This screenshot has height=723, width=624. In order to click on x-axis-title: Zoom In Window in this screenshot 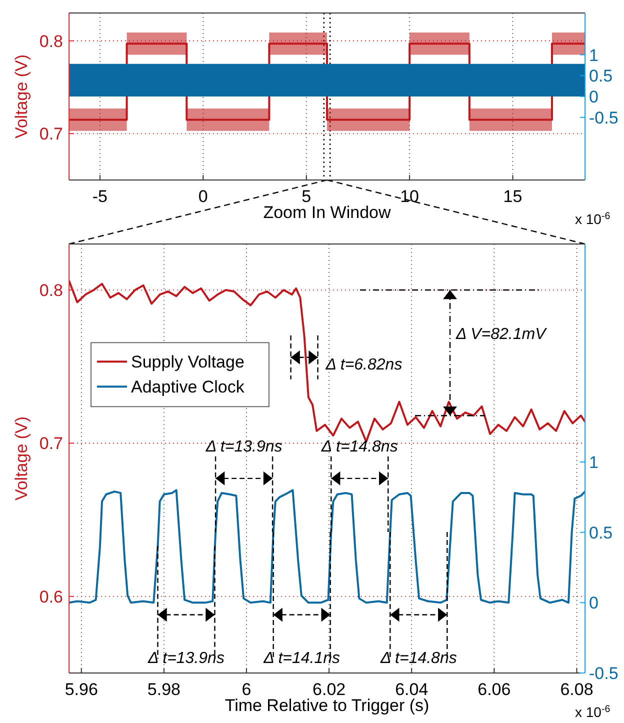, I will do `click(327, 212)`.